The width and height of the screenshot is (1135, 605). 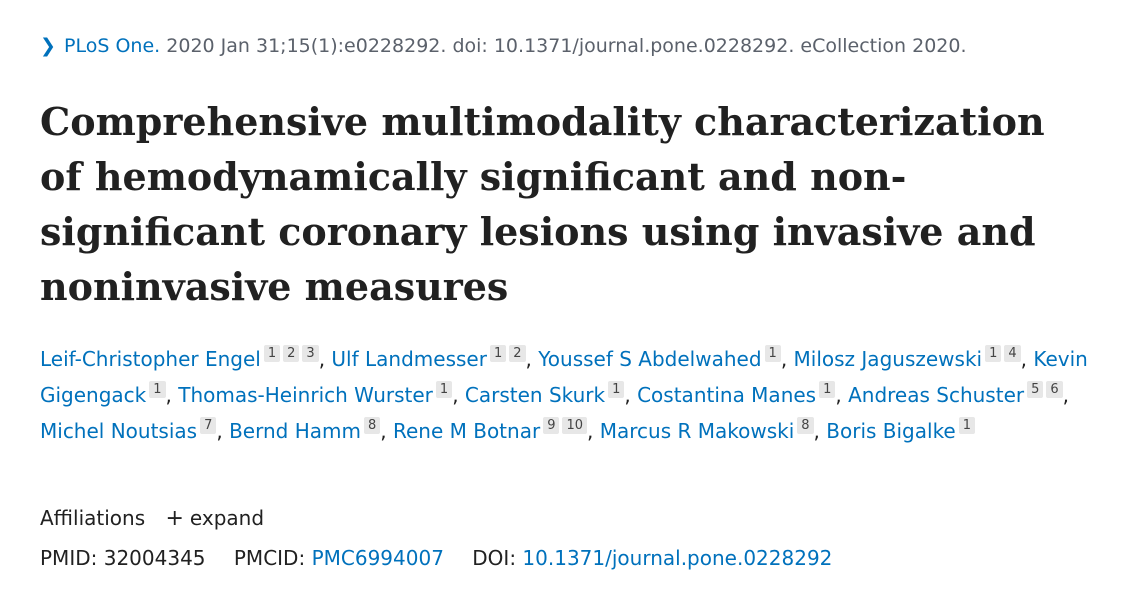 I want to click on doi-group: DOI: 10.1371/journal.pone.0228292, so click(x=652, y=558).